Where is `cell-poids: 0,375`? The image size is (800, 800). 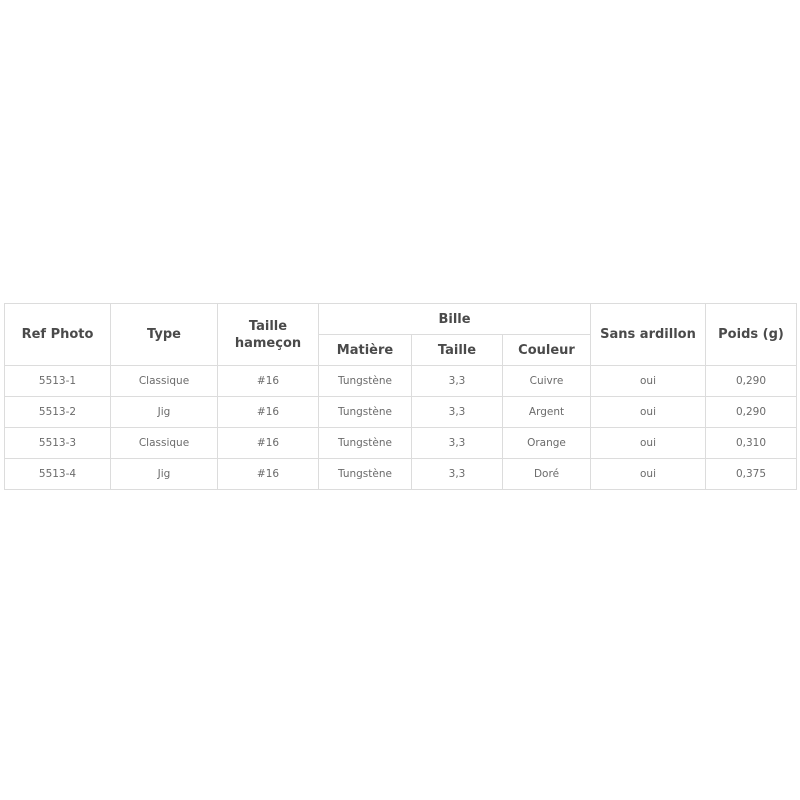
cell-poids: 0,375 is located at coordinates (751, 474).